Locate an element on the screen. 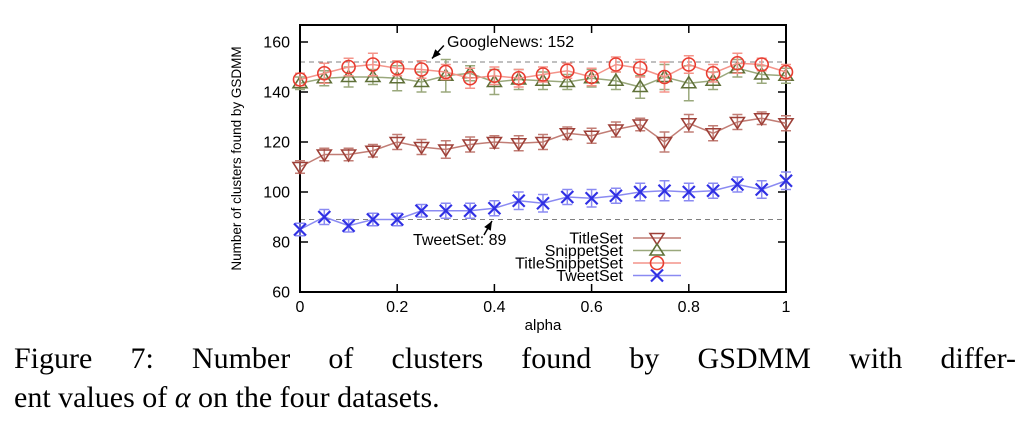 The width and height of the screenshot is (1024, 433). legend-tweetset-x-marker is located at coordinates (657, 275).